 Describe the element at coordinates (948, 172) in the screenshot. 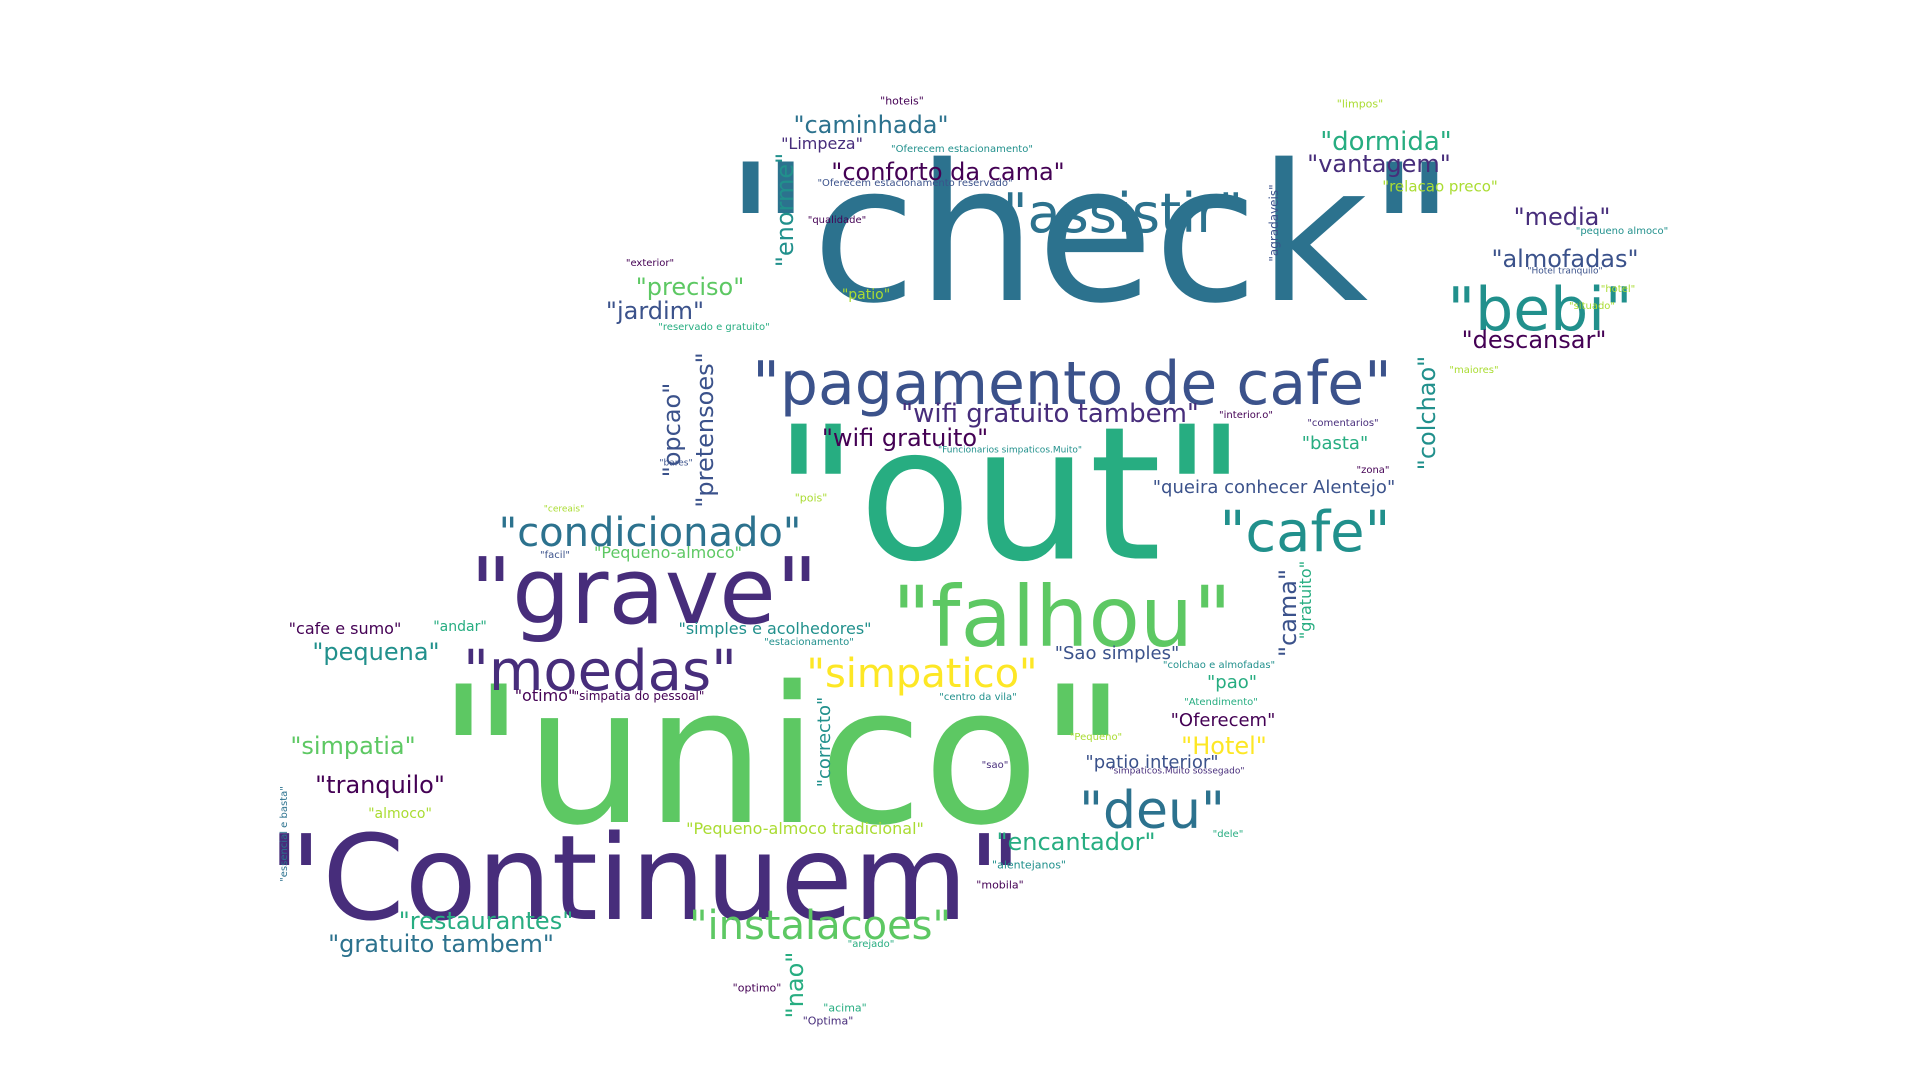

I see `word-conforto-da-cama: "conforto da cama"` at that location.